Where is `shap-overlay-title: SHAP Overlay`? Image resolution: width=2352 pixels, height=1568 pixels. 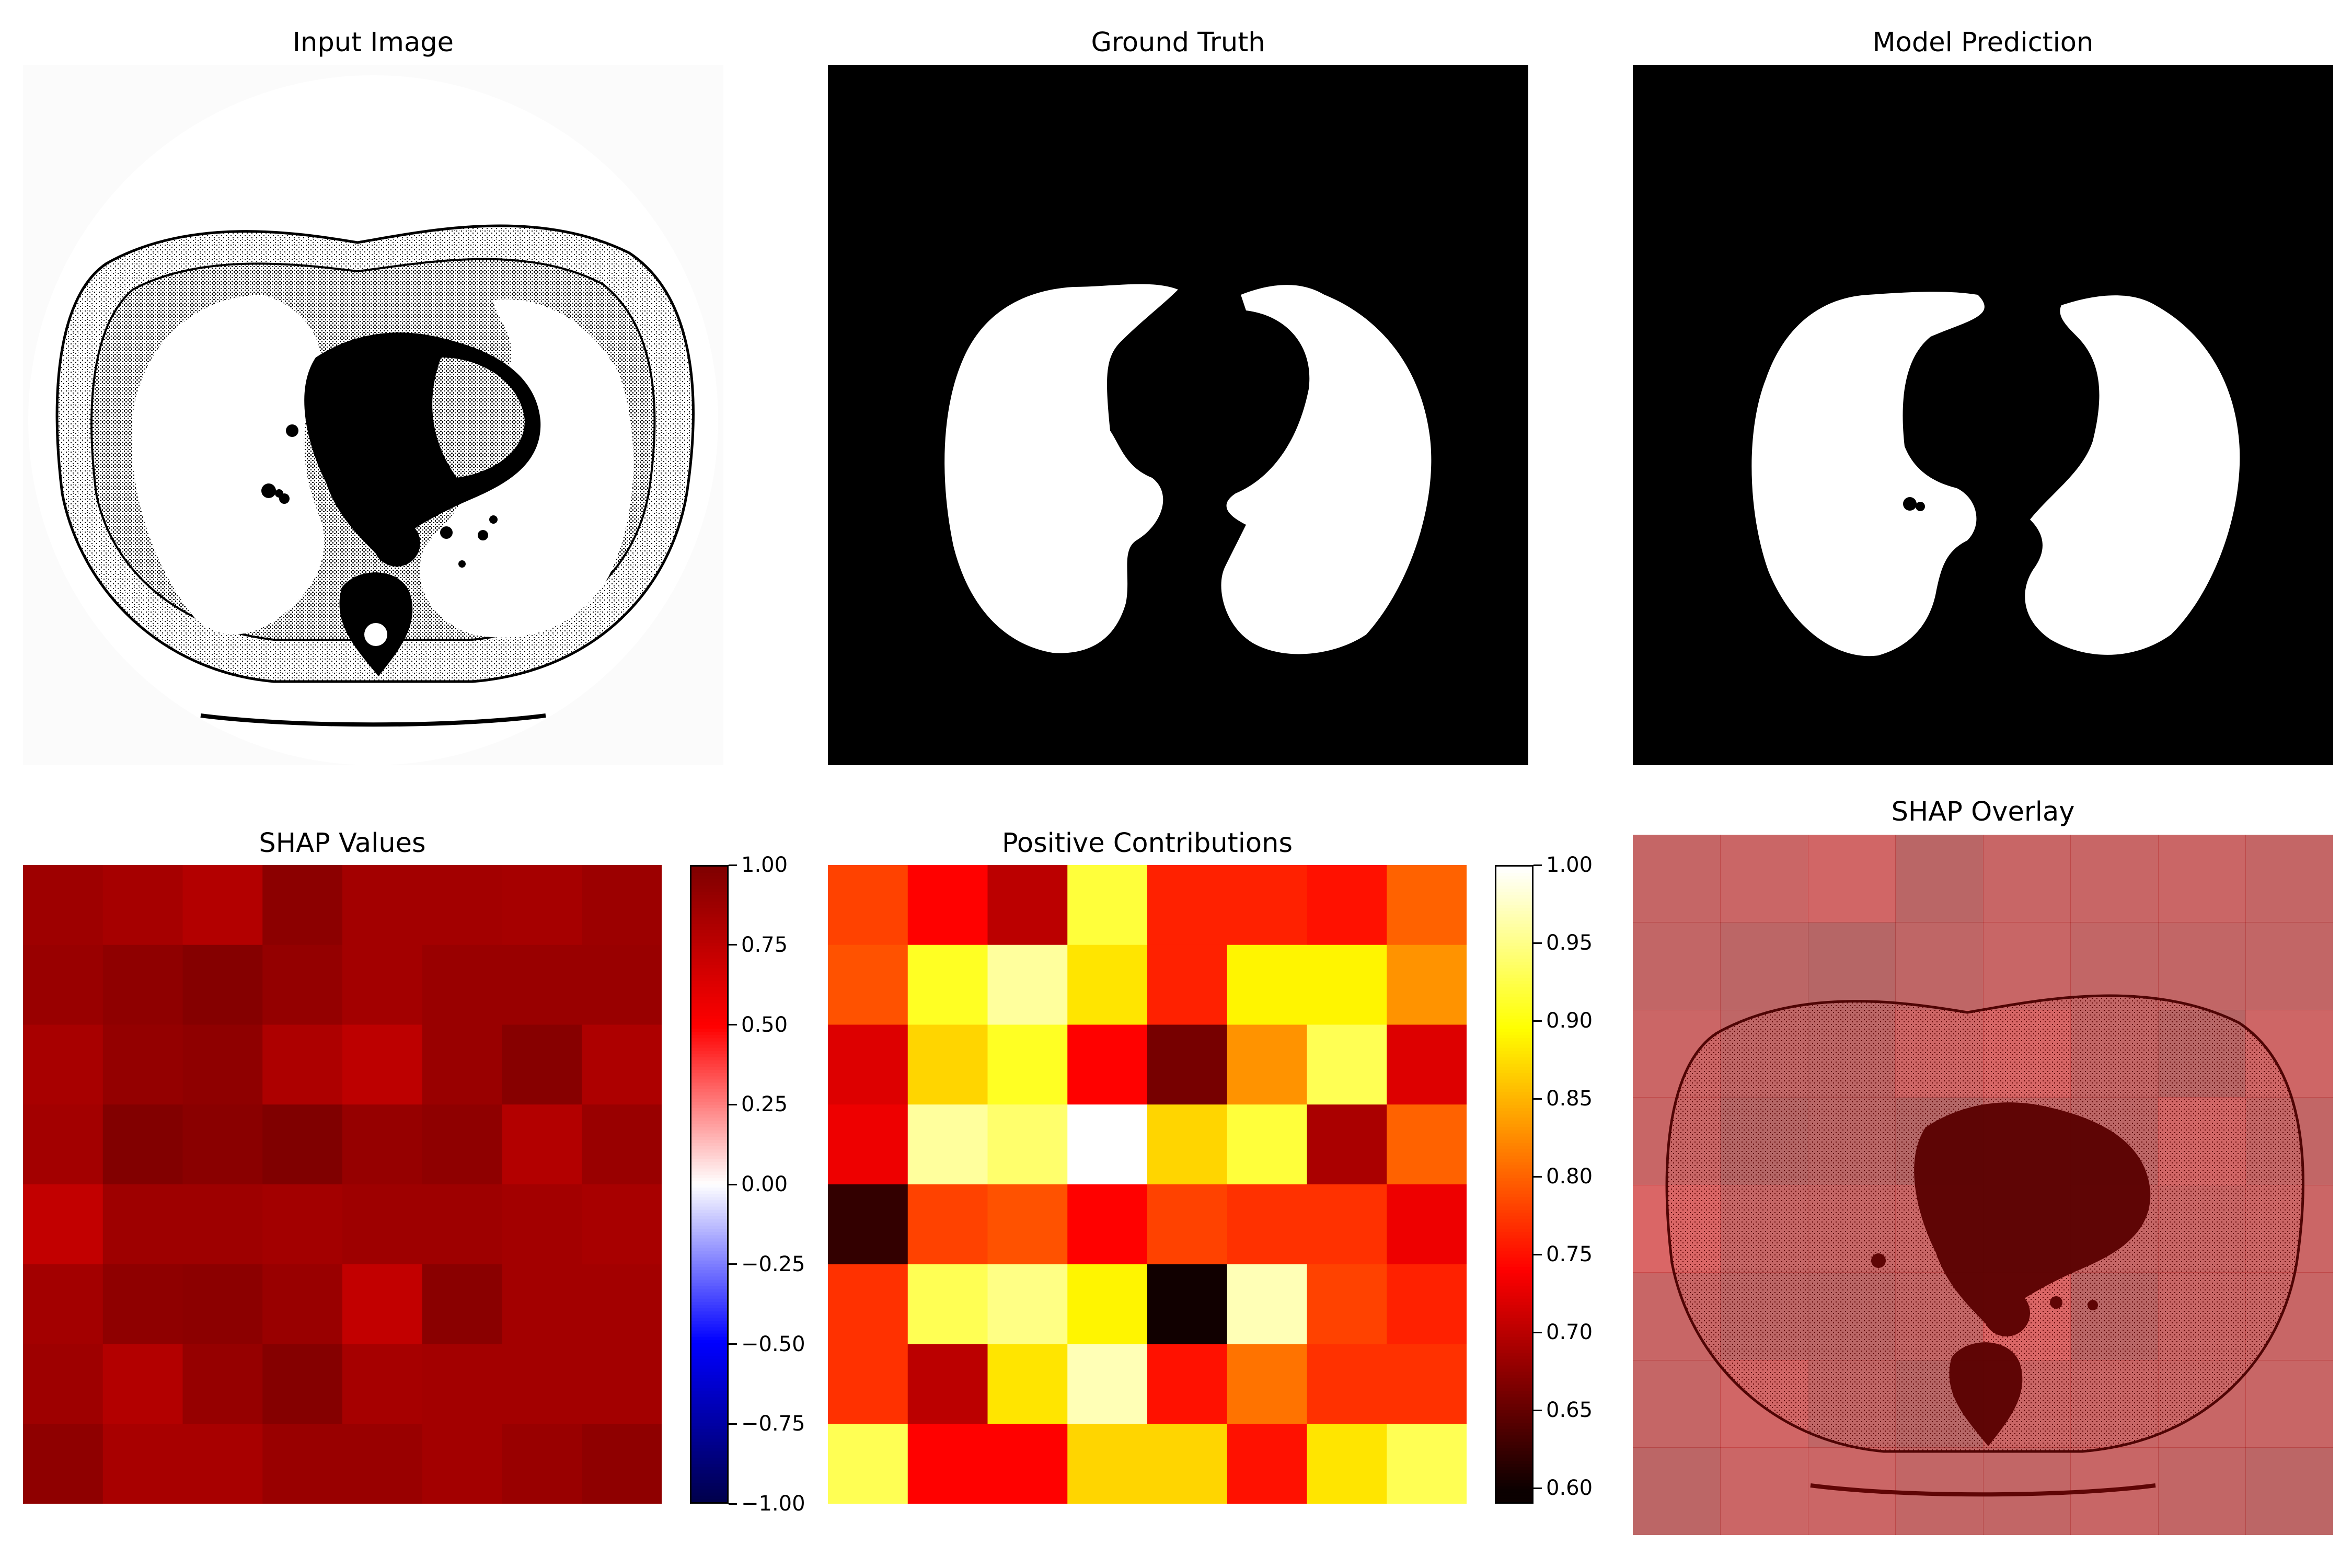 shap-overlay-title: SHAP Overlay is located at coordinates (1983, 812).